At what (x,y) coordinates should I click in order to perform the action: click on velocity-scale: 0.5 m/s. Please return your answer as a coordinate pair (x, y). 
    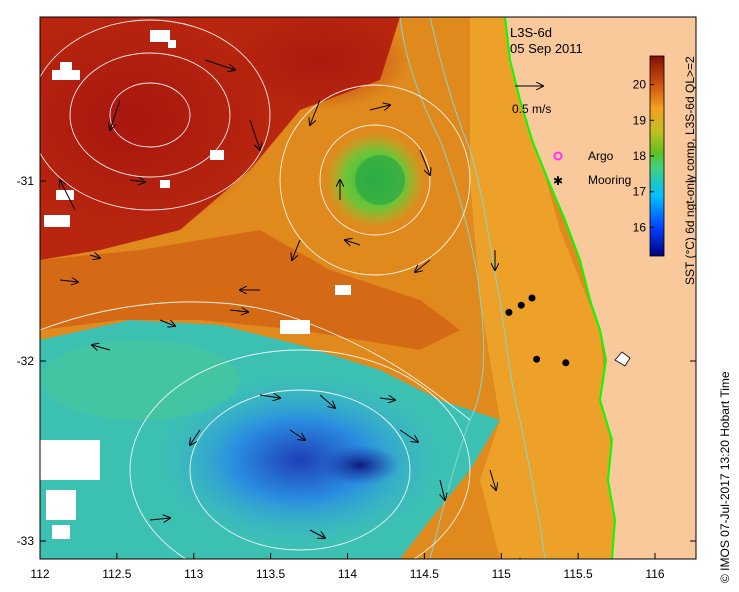
    Looking at the image, I should click on (531, 101).